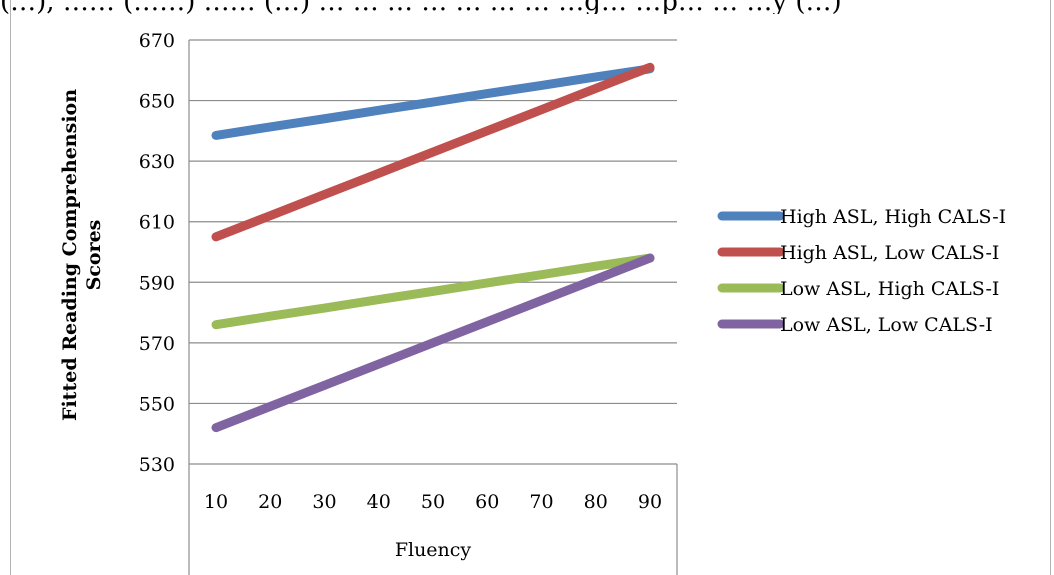 The image size is (1054, 575). Describe the element at coordinates (82, 255) in the screenshot. I see `y-axis-title: Fitted Reading Comprehension Scores` at that location.